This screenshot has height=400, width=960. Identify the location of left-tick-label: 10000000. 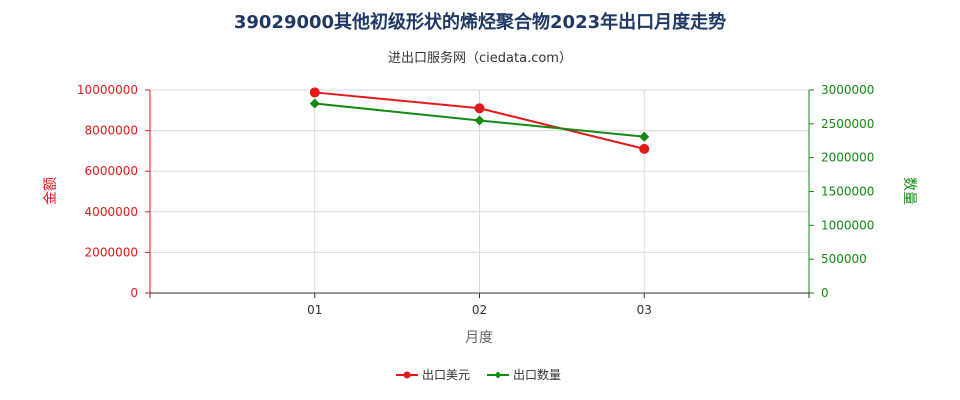
(107, 90).